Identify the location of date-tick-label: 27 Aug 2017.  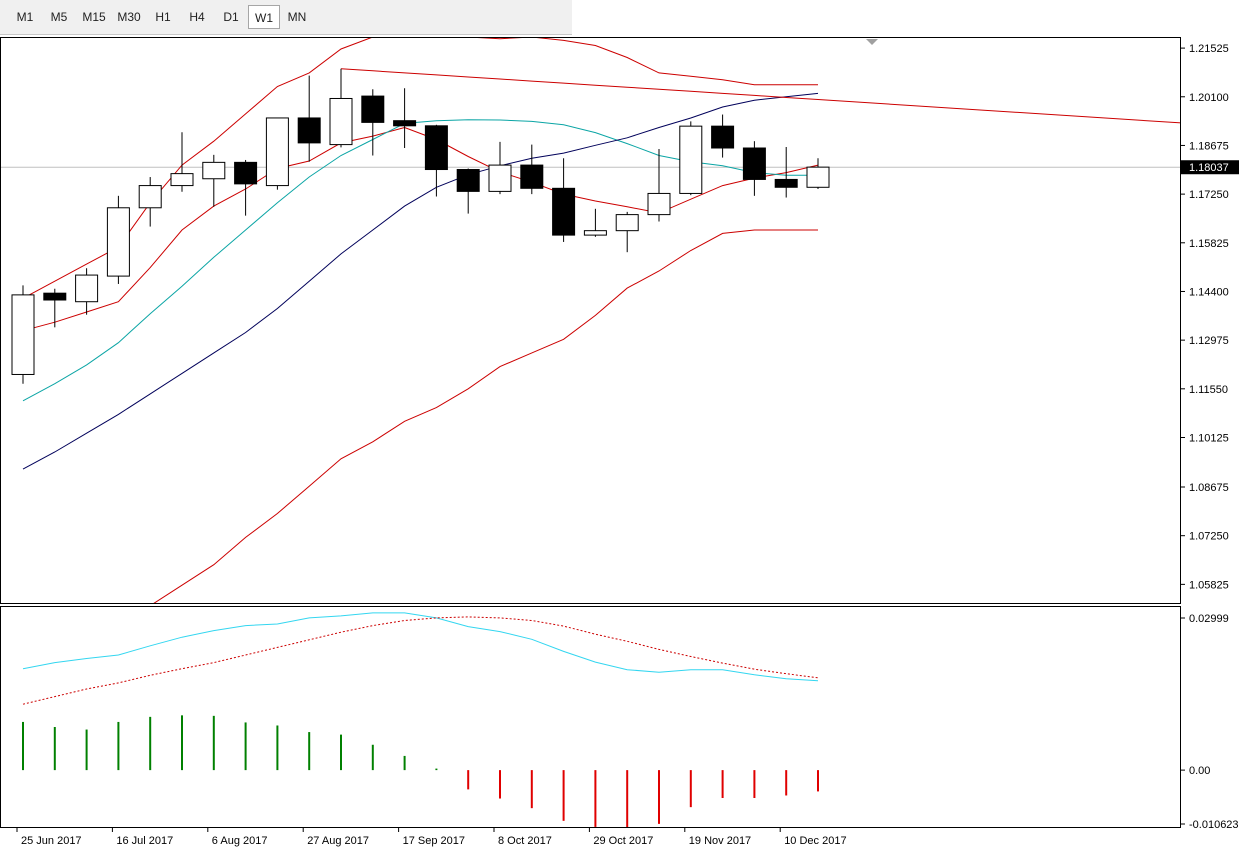
(338, 841).